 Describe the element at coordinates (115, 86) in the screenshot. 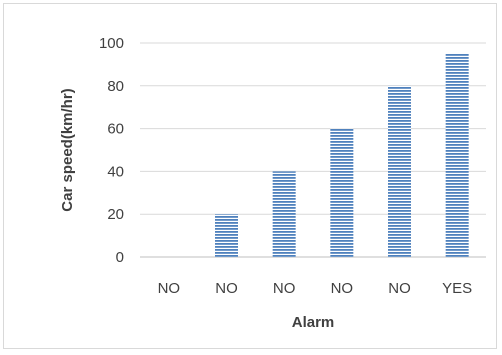

I see `y-tick-label: 80` at that location.